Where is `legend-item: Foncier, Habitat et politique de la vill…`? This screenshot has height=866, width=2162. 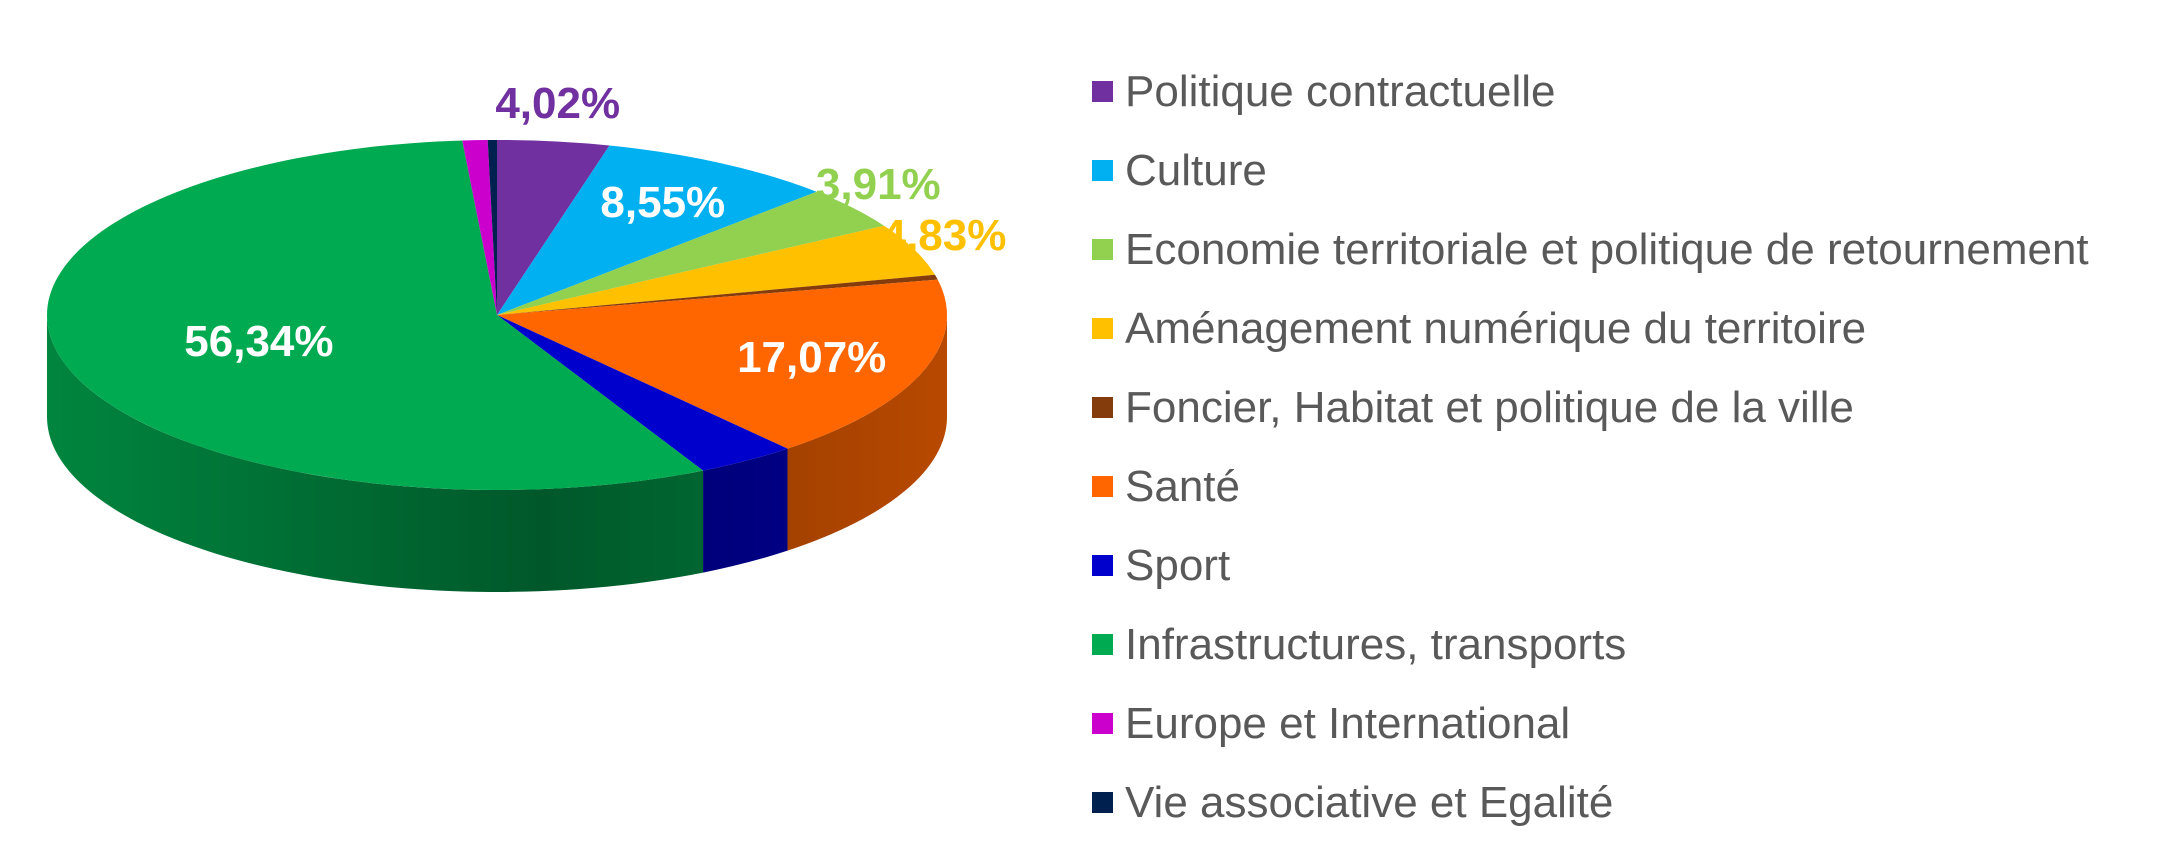 legend-item: Foncier, Habitat et politique de la vill… is located at coordinates (1622, 407).